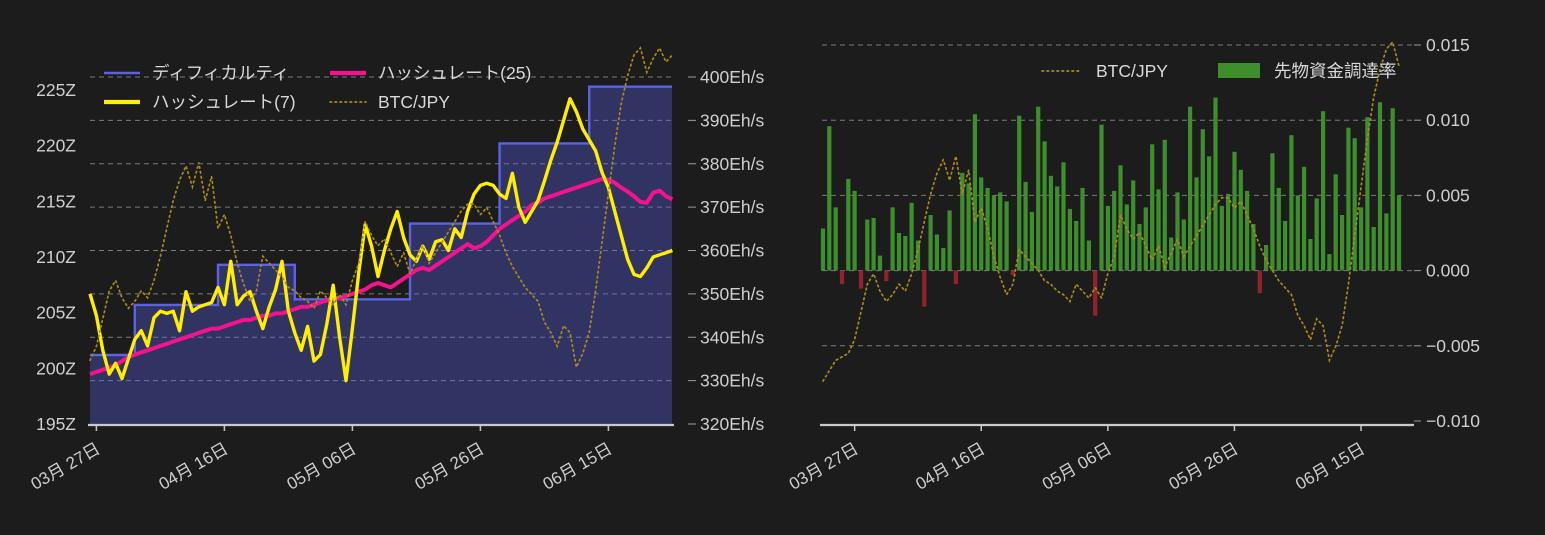 This screenshot has width=1545, height=535. I want to click on legend-label: ディフィカルティ, so click(220, 73).